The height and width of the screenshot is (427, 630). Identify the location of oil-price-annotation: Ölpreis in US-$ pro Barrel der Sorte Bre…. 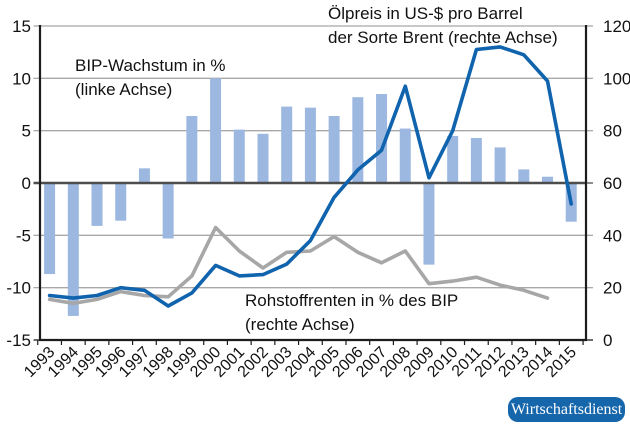
(443, 26).